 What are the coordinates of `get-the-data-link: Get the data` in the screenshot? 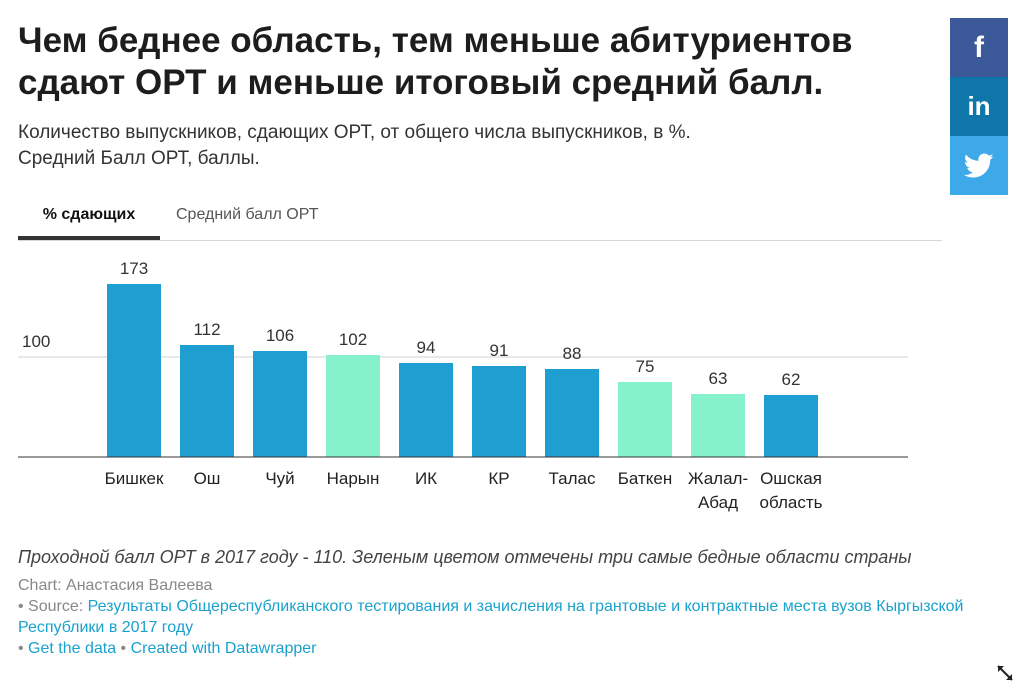 It's located at (72, 648).